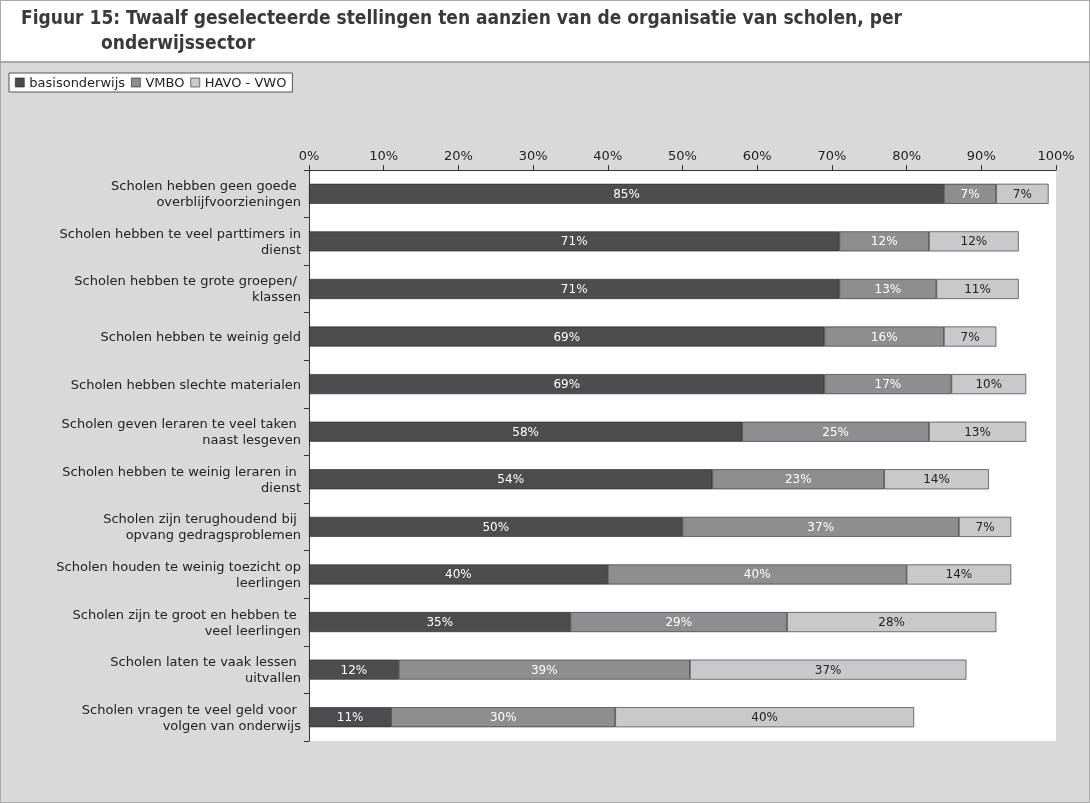  I want to click on y-tick-label: Scholen geven leraren te veel taken naast lesgeven, so click(181, 432).